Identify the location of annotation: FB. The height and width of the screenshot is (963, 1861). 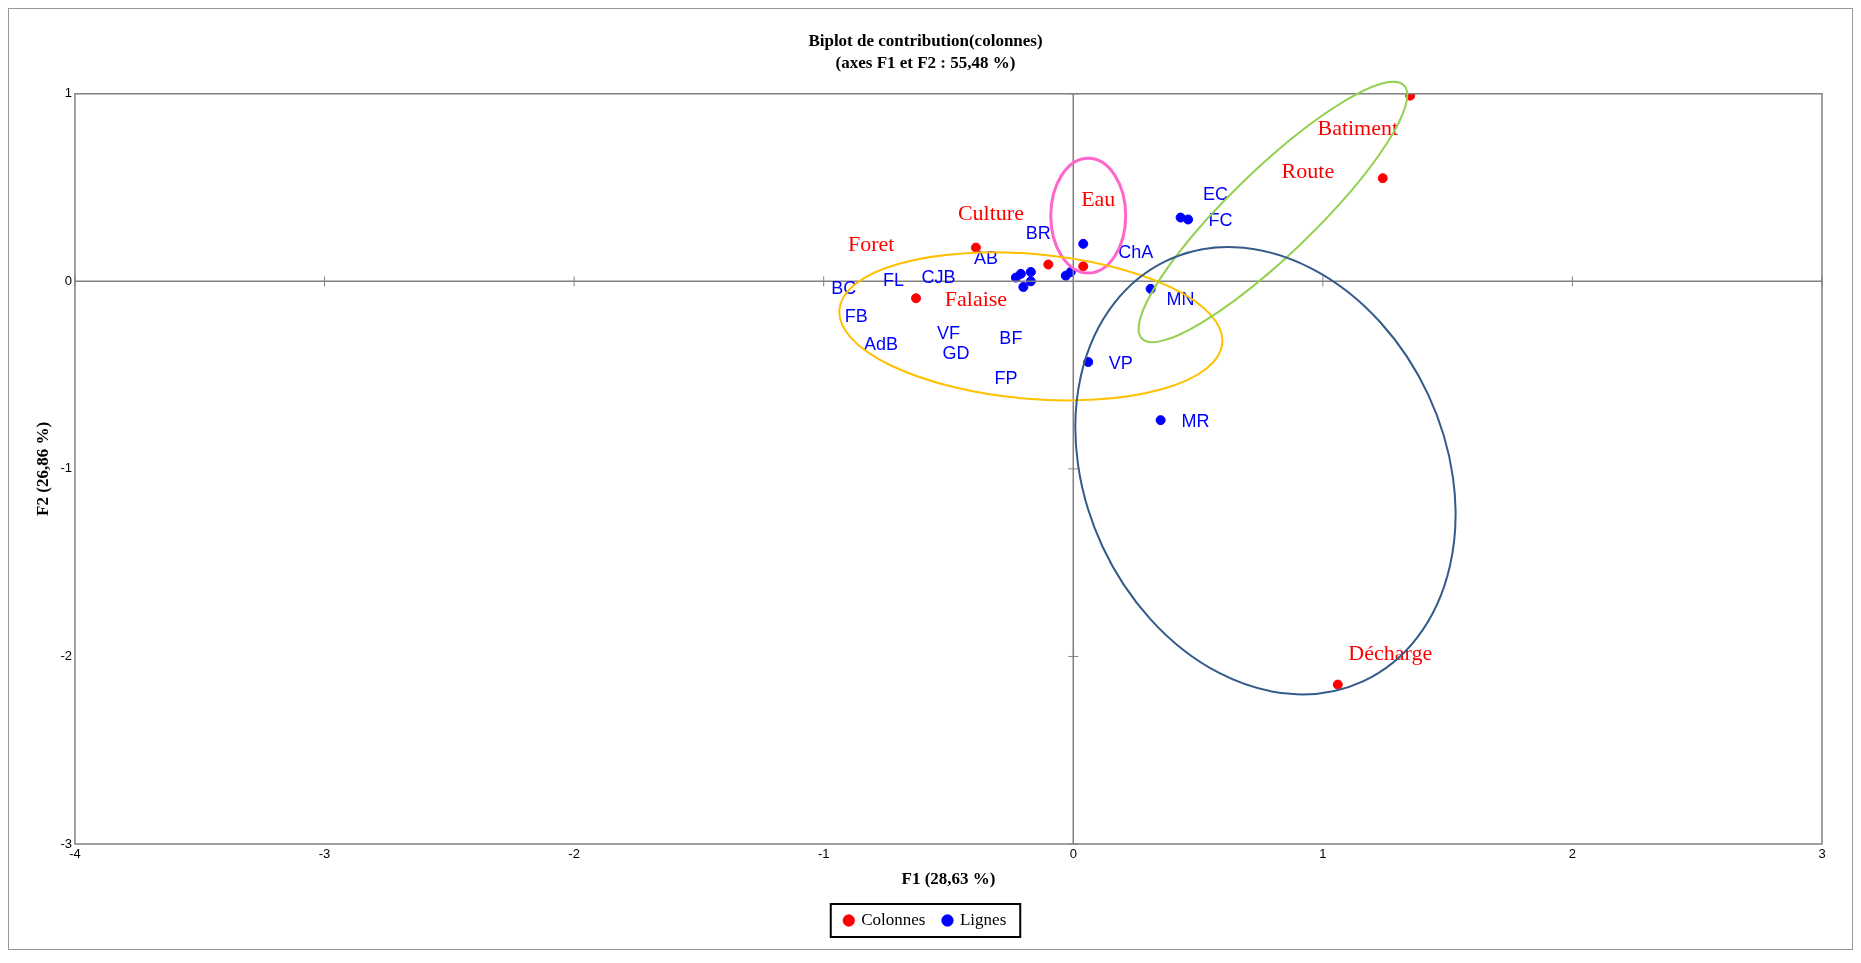
(856, 315).